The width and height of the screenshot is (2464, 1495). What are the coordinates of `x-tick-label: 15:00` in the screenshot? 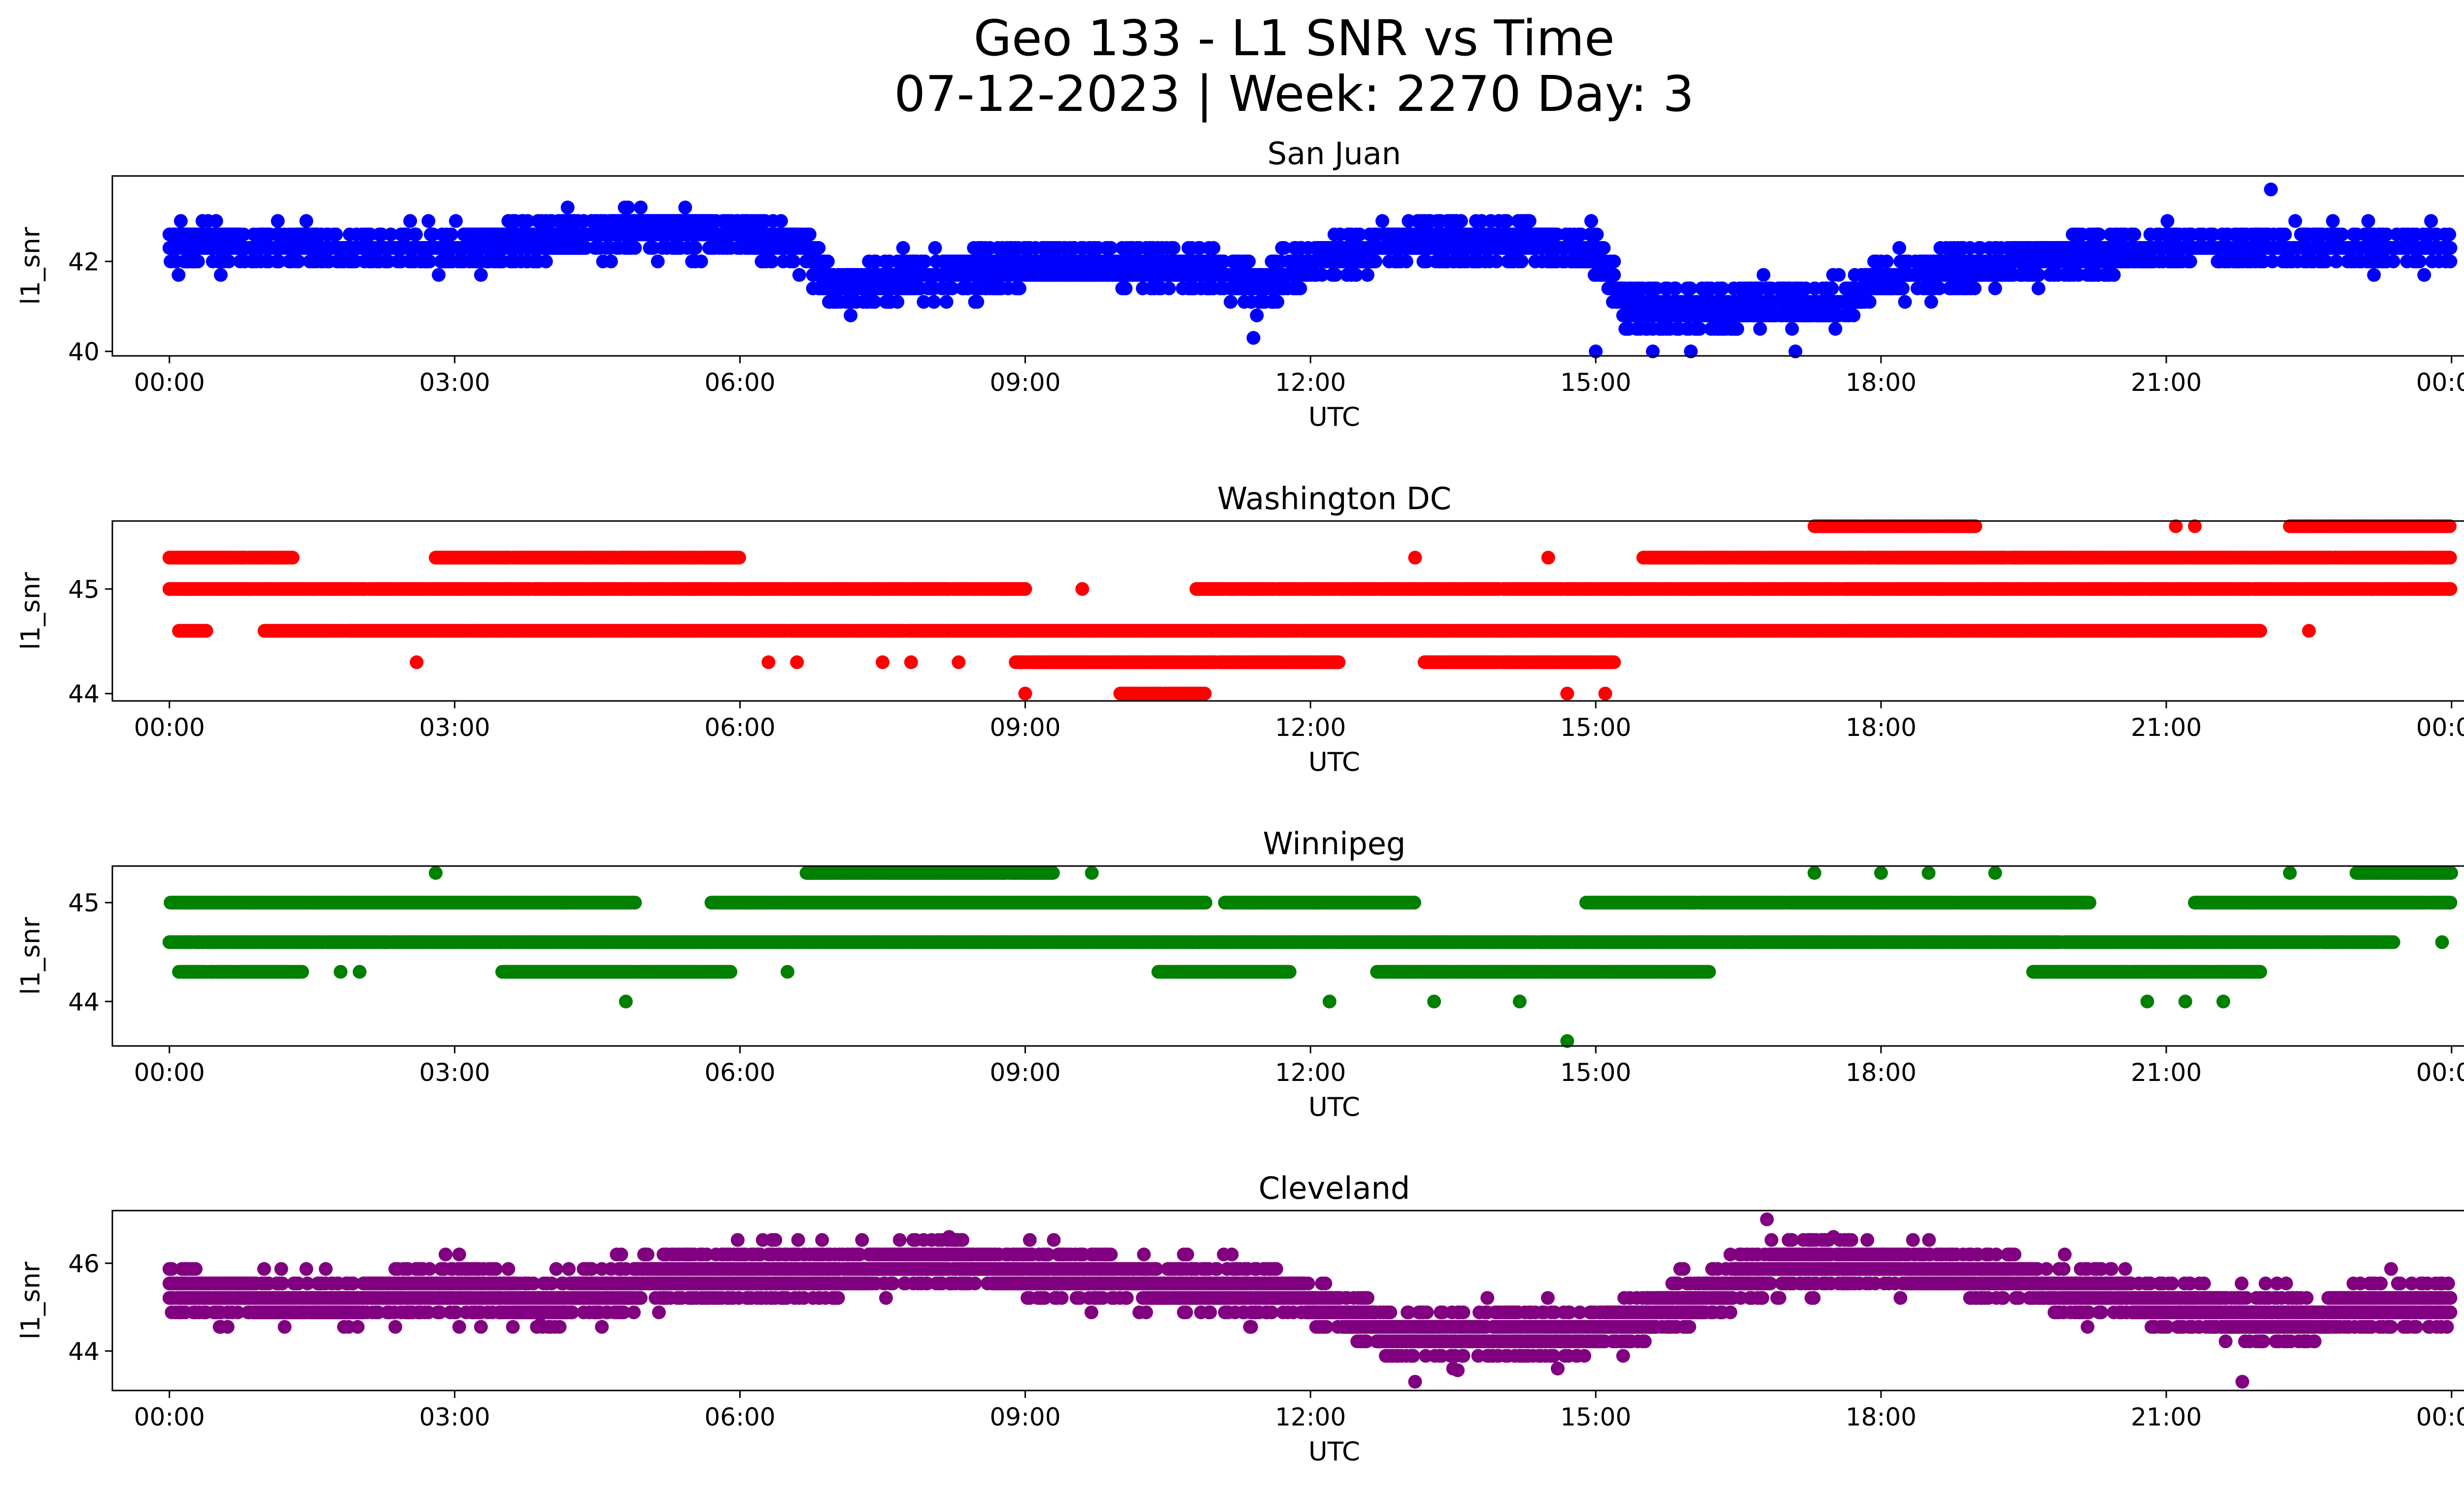 It's located at (1595, 382).